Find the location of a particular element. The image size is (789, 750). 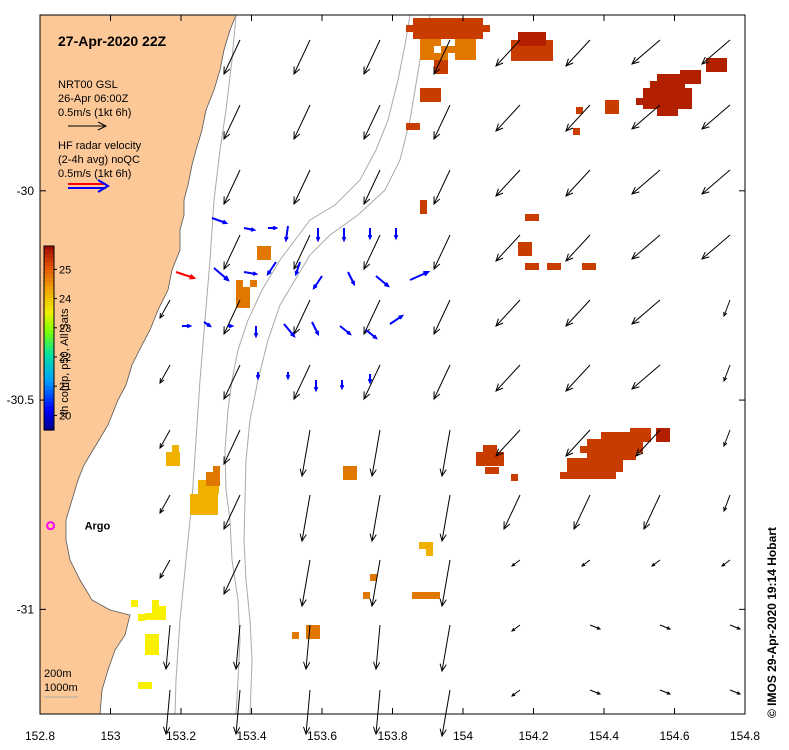

radar-legend-line2: (2-4h avg) noQC is located at coordinates (99, 160).